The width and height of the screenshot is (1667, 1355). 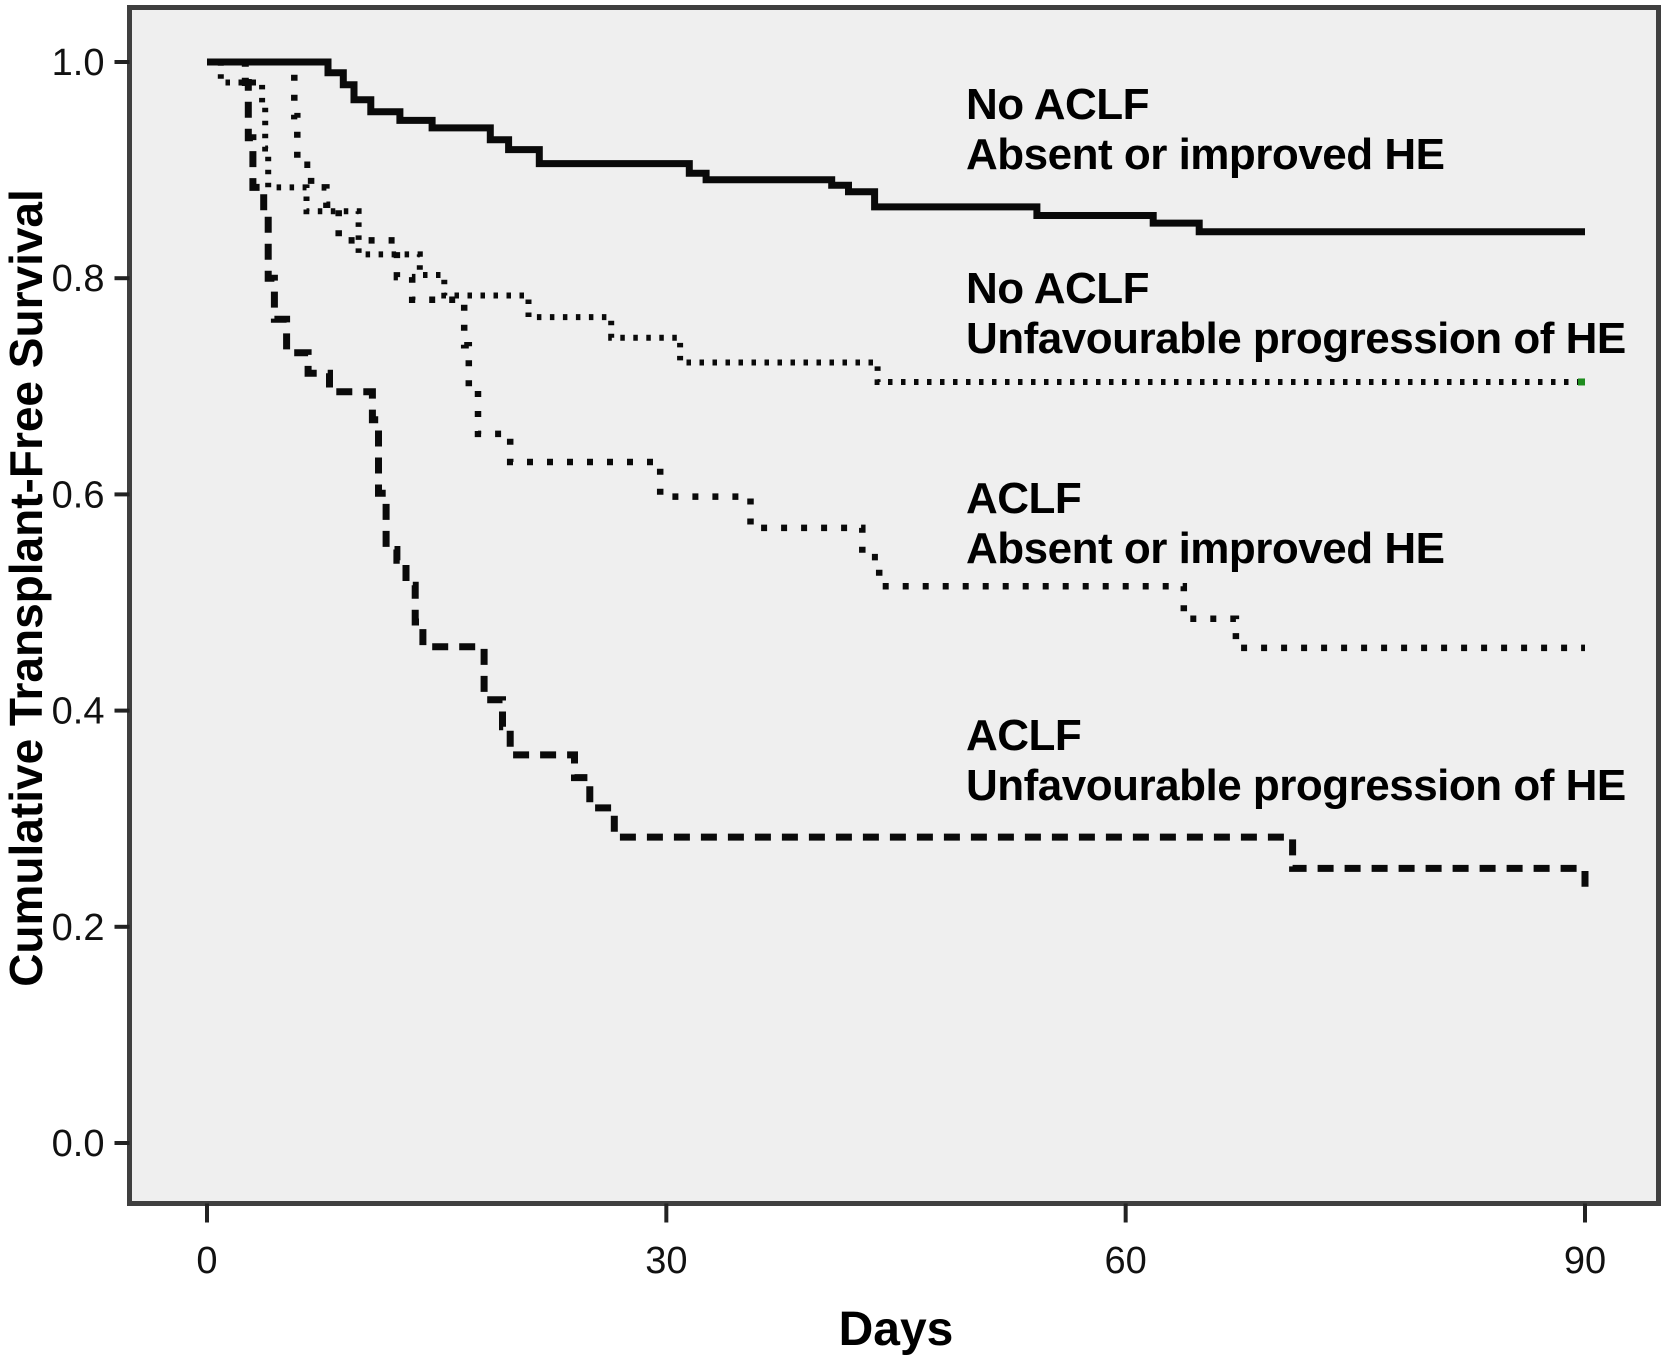 What do you see at coordinates (1057, 288) in the screenshot?
I see `curve-label-2-line1: No ACLF` at bounding box center [1057, 288].